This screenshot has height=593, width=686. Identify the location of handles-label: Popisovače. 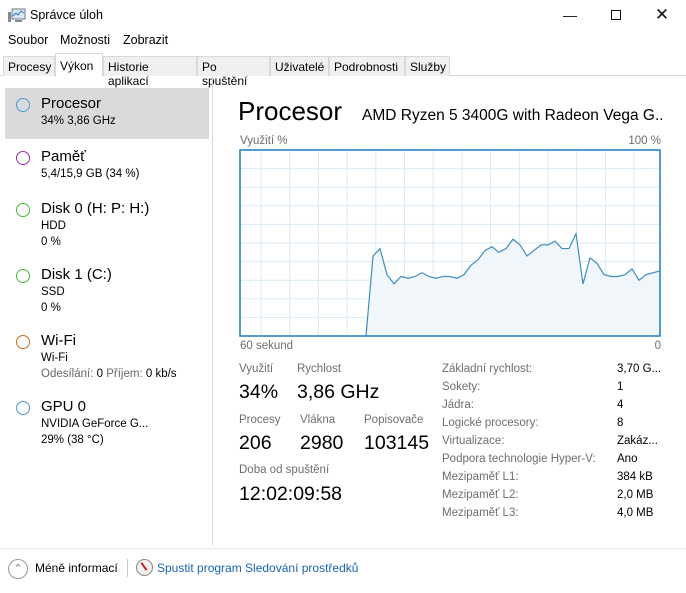
(394, 420).